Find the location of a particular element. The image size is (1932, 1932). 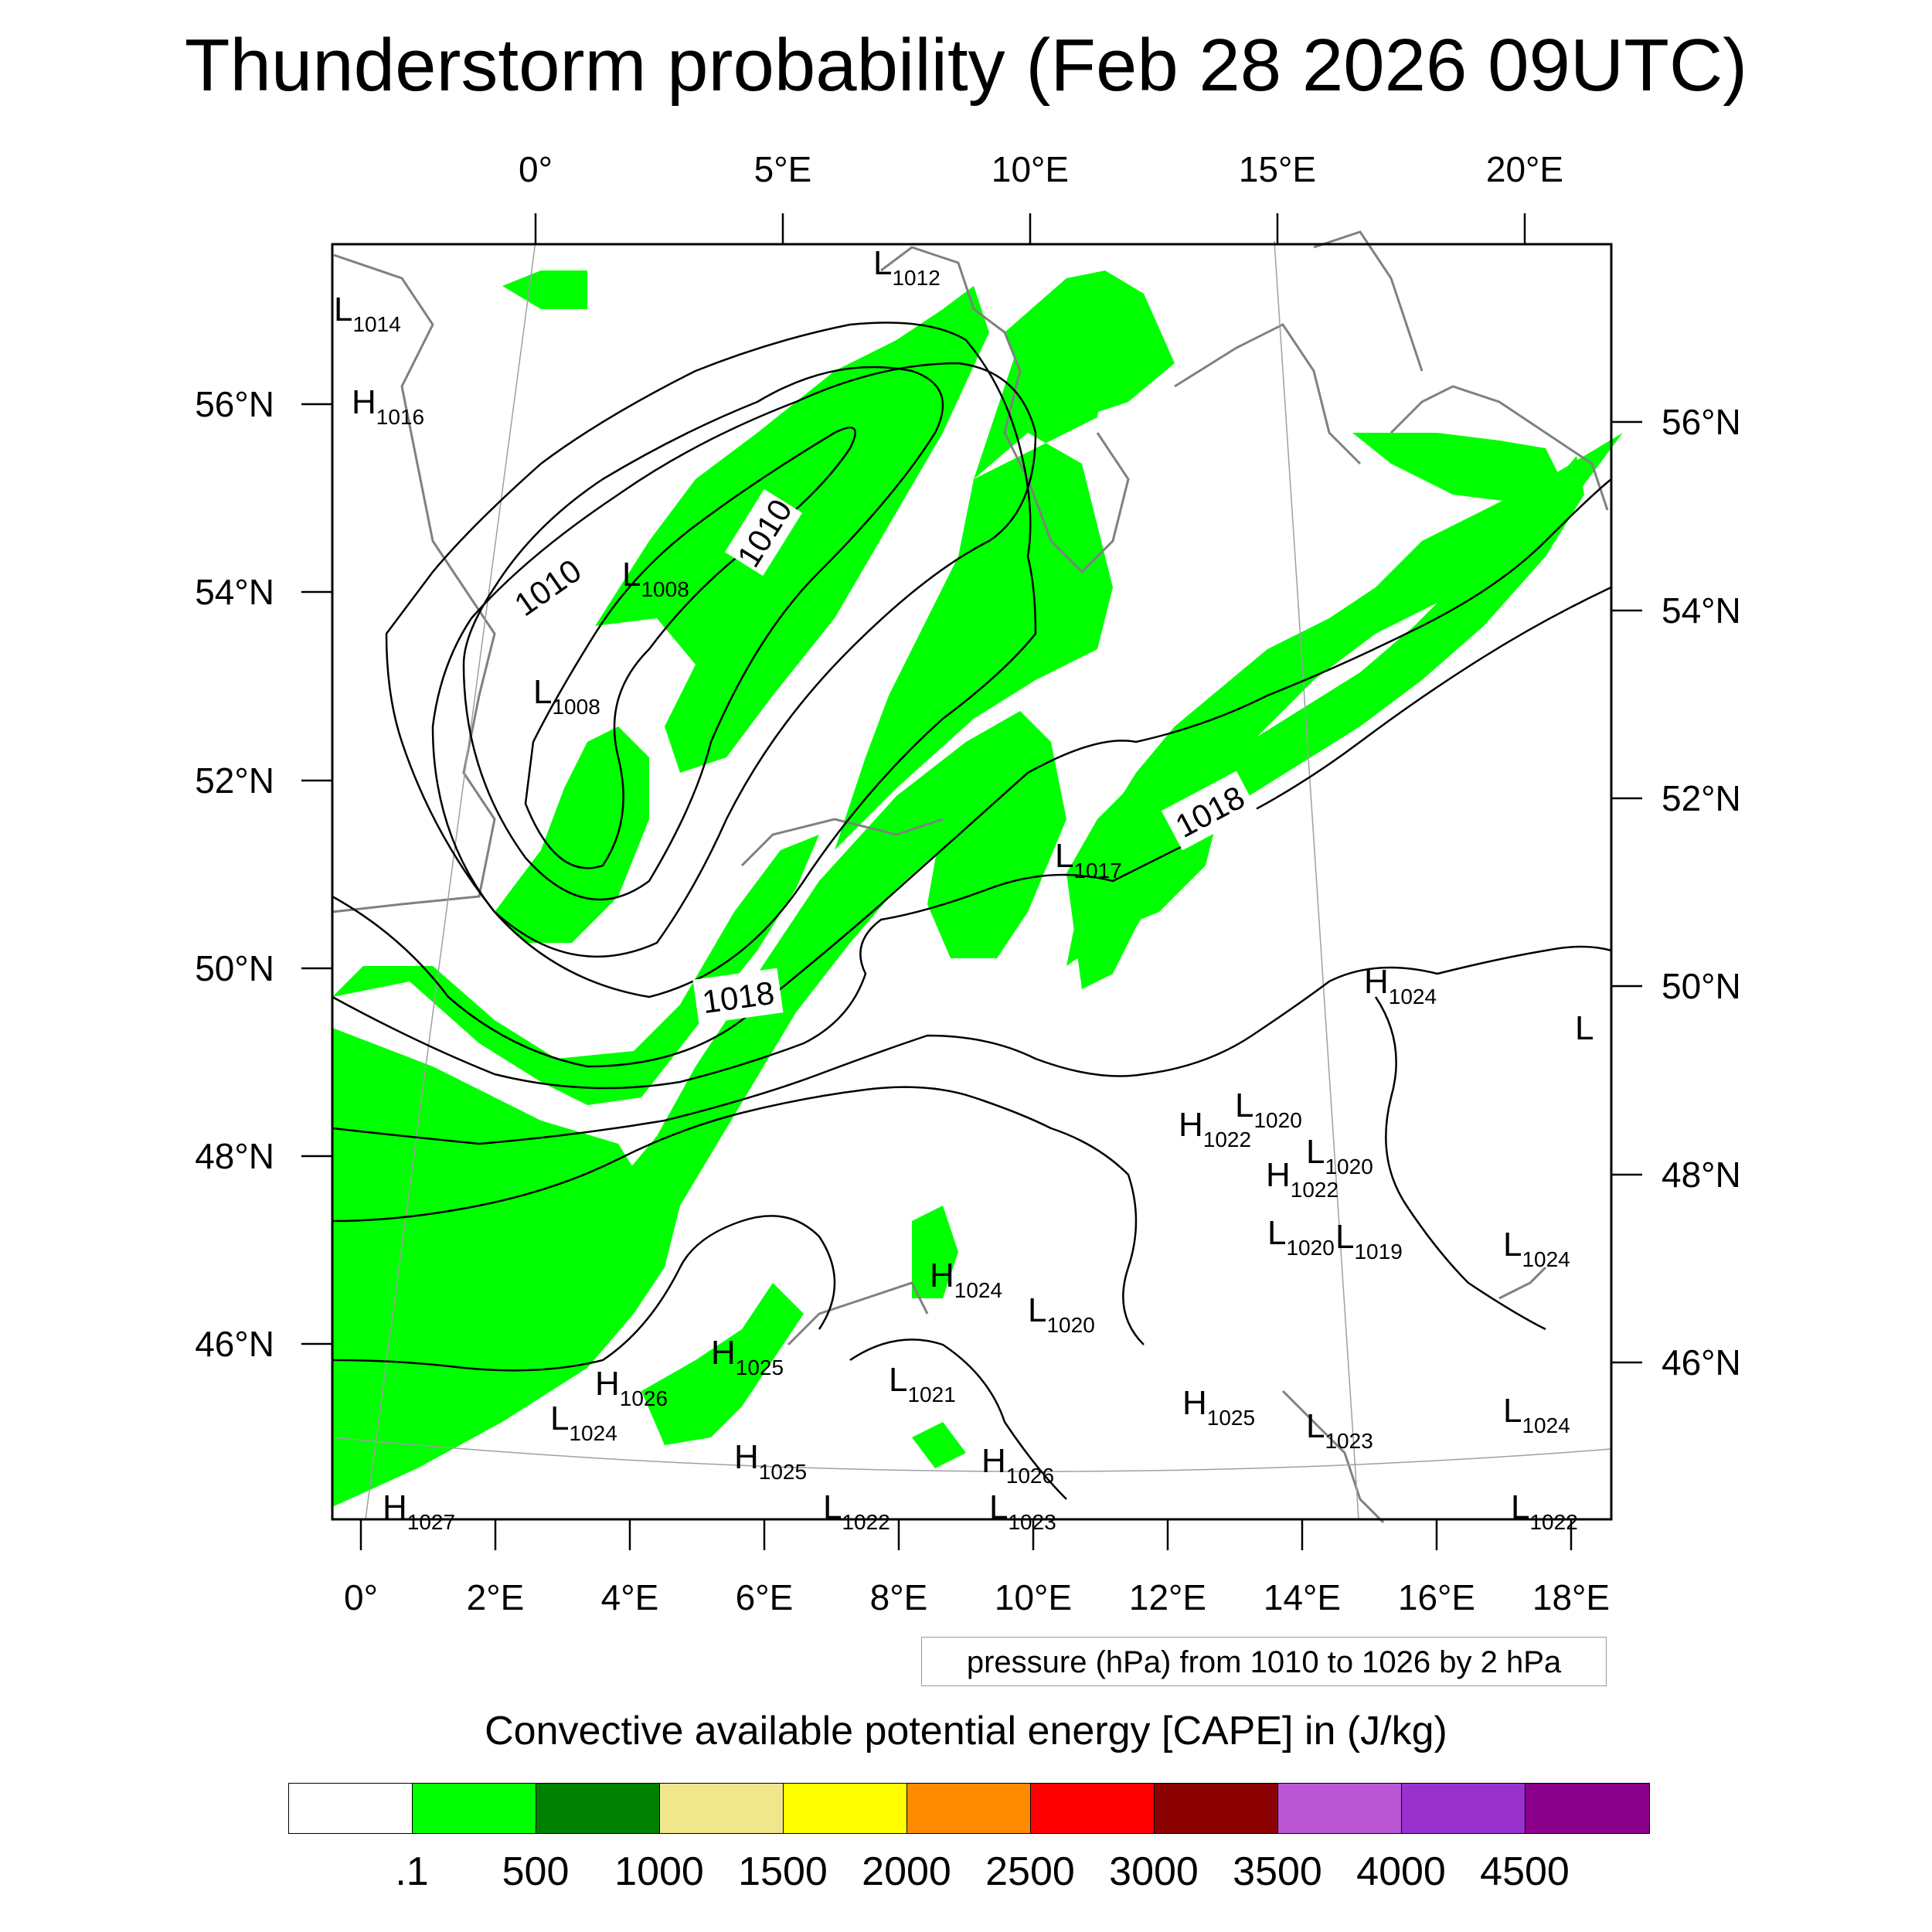

colorbar-label: 3500 is located at coordinates (1277, 1871).